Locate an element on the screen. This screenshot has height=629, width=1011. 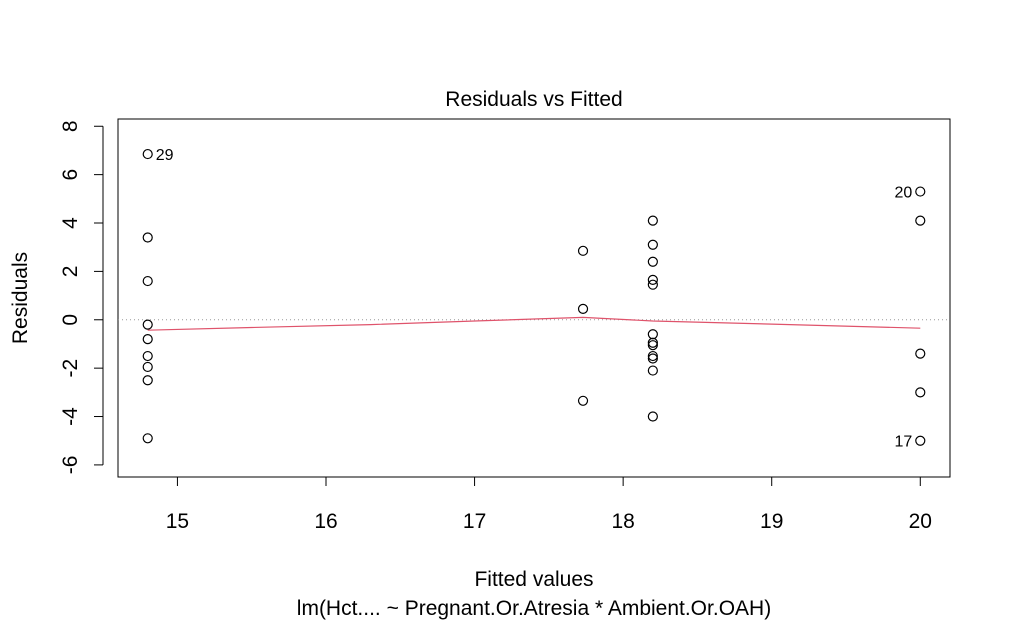
point-label: 17 is located at coordinates (903, 442).